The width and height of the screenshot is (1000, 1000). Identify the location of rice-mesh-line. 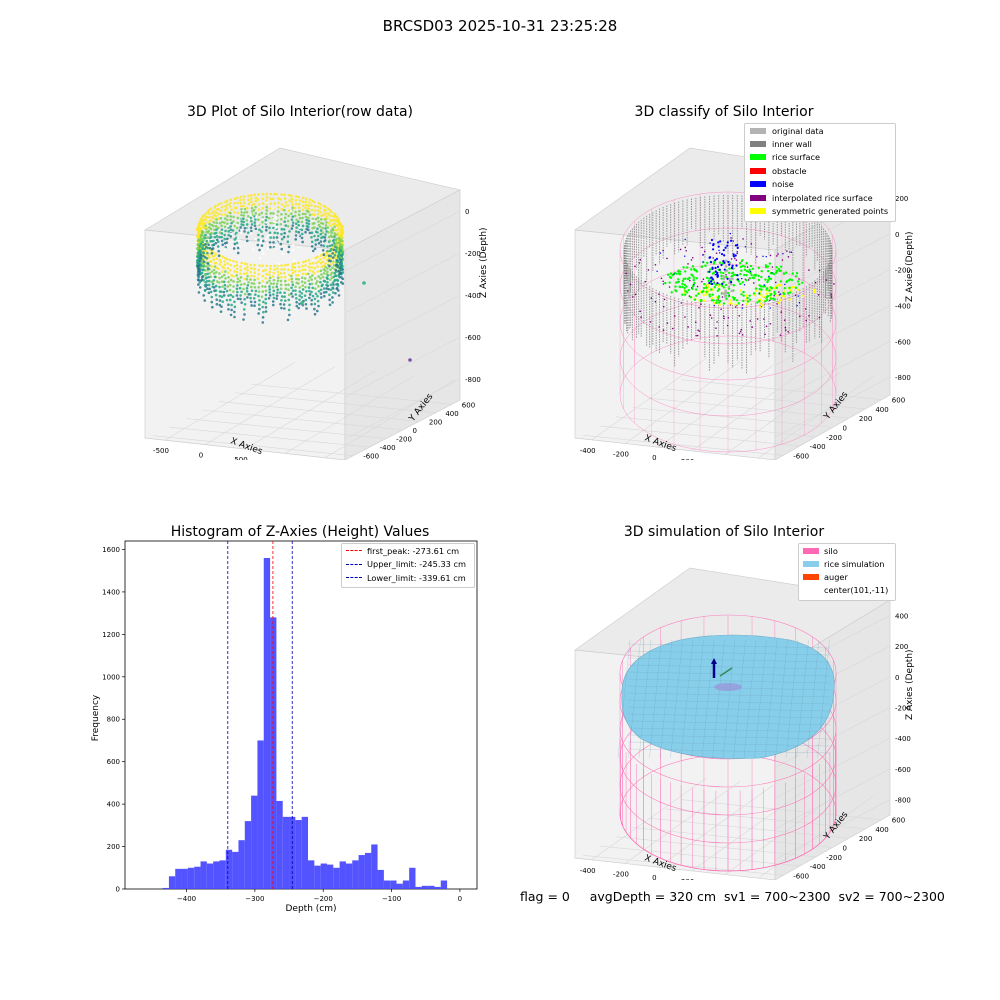
(823, 699).